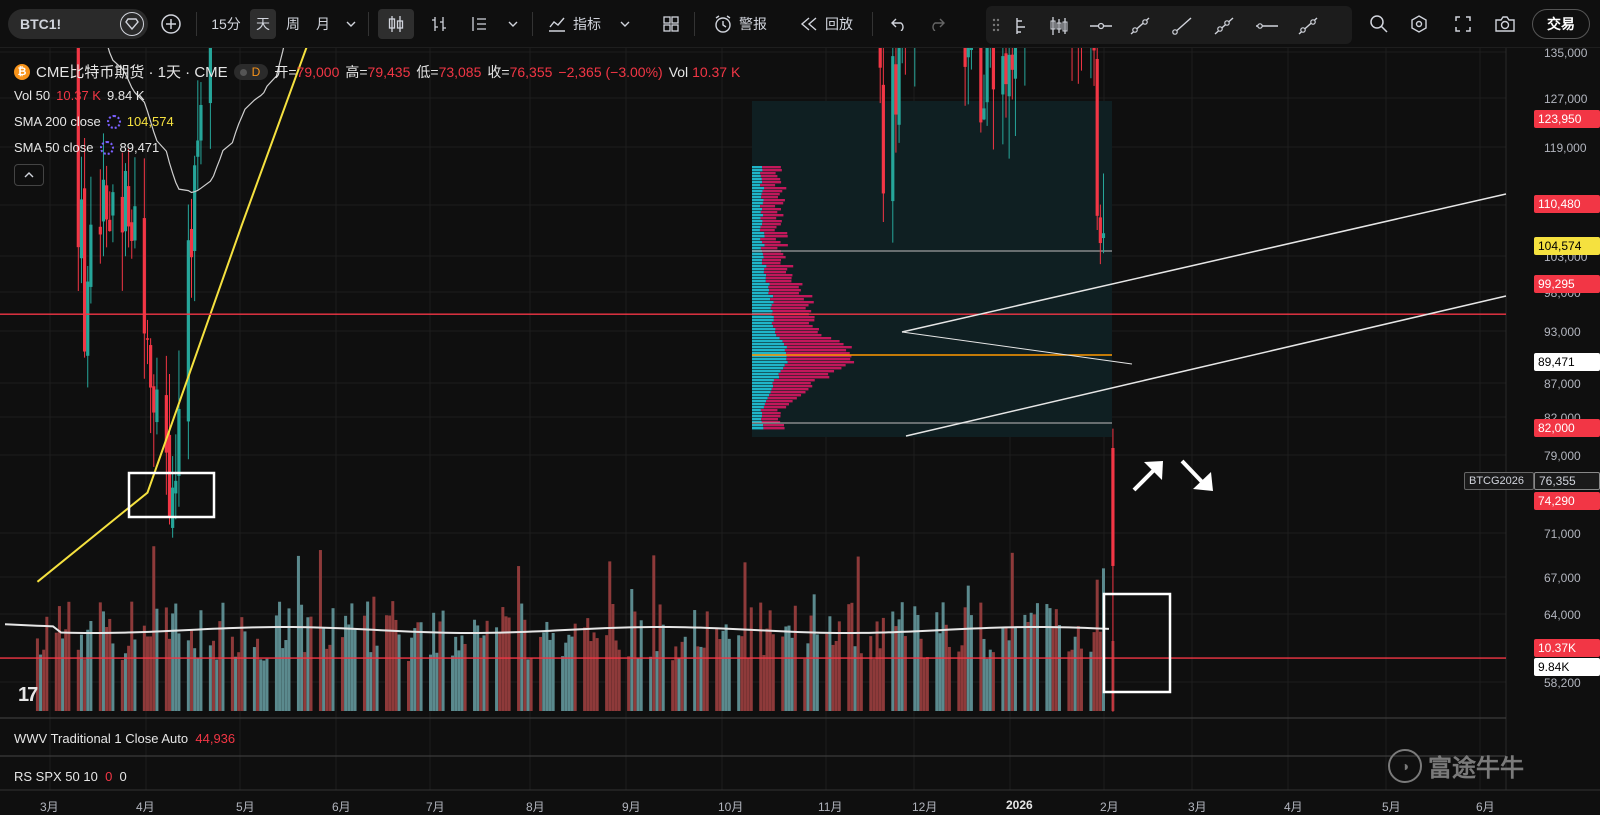 Image resolution: width=1600 pixels, height=815 pixels. I want to click on interval-dropdown, so click(351, 24).